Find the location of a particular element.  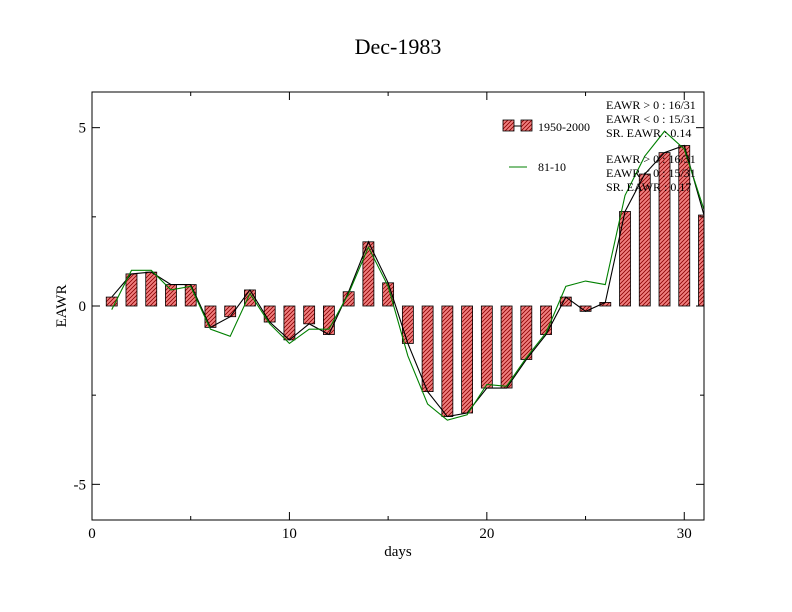

x-tick-label: 20 is located at coordinates (486, 534).